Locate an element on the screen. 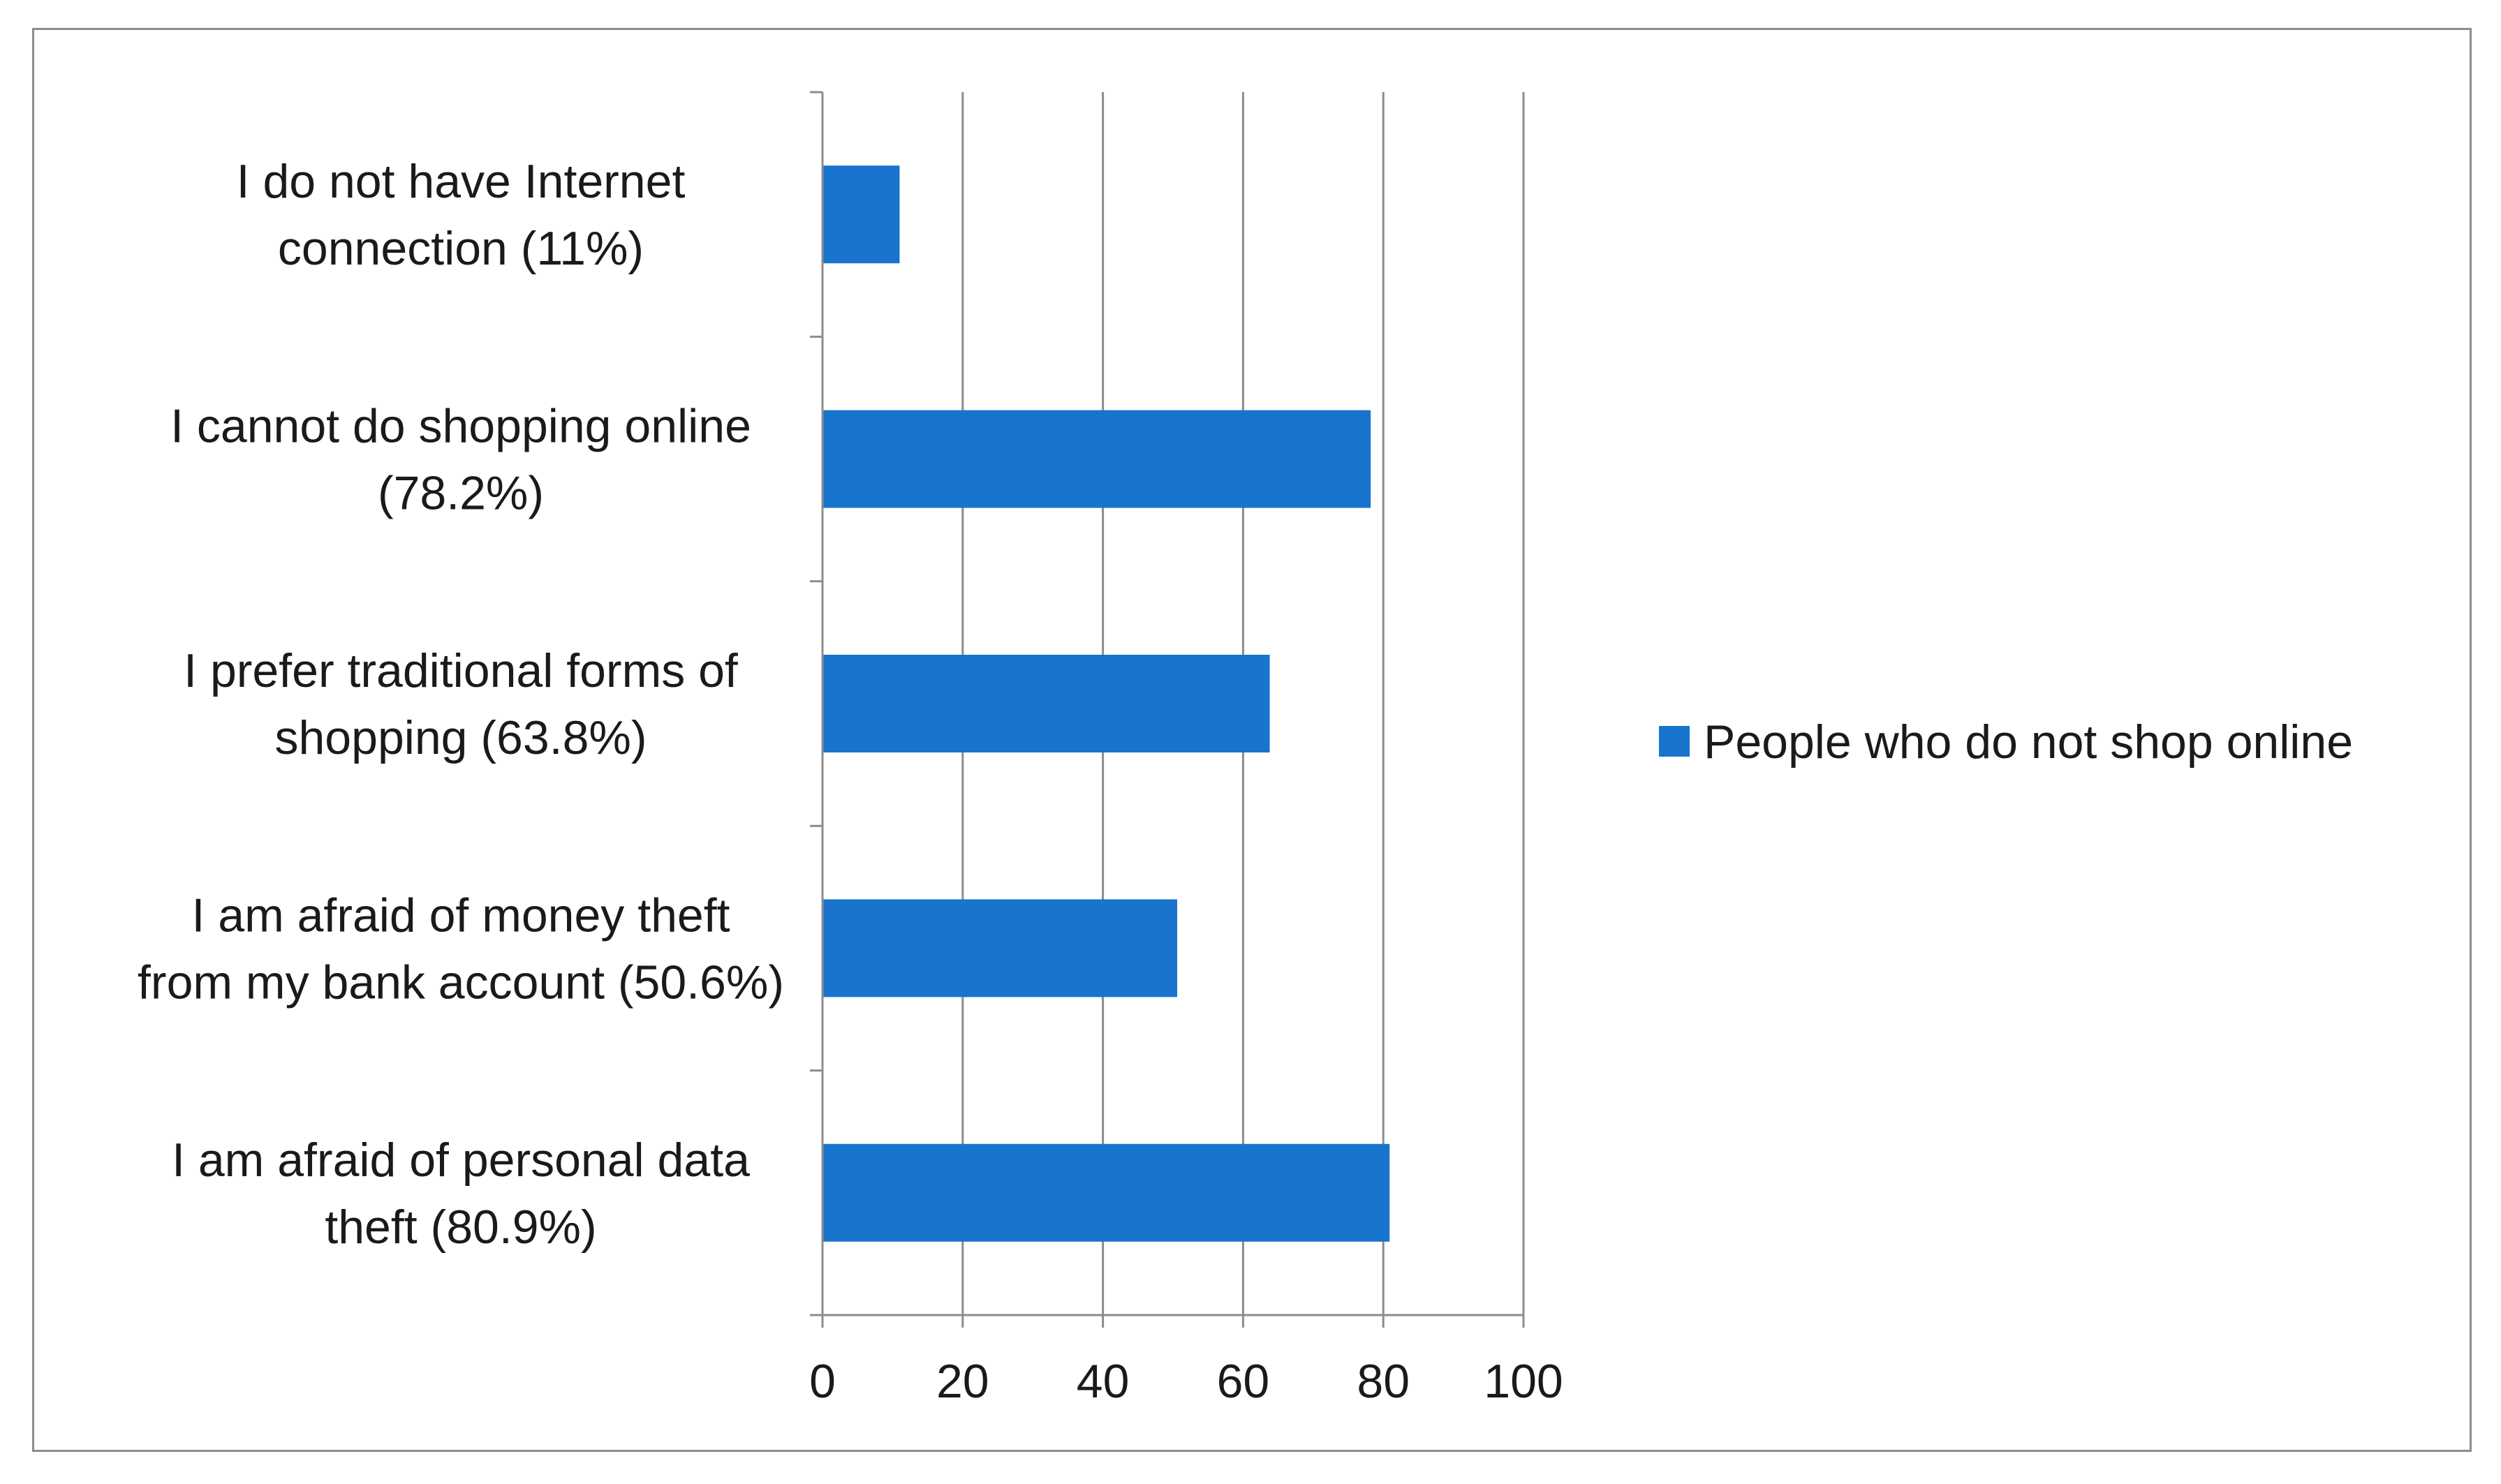  x-tick-label-80: 80 is located at coordinates (1383, 1381).